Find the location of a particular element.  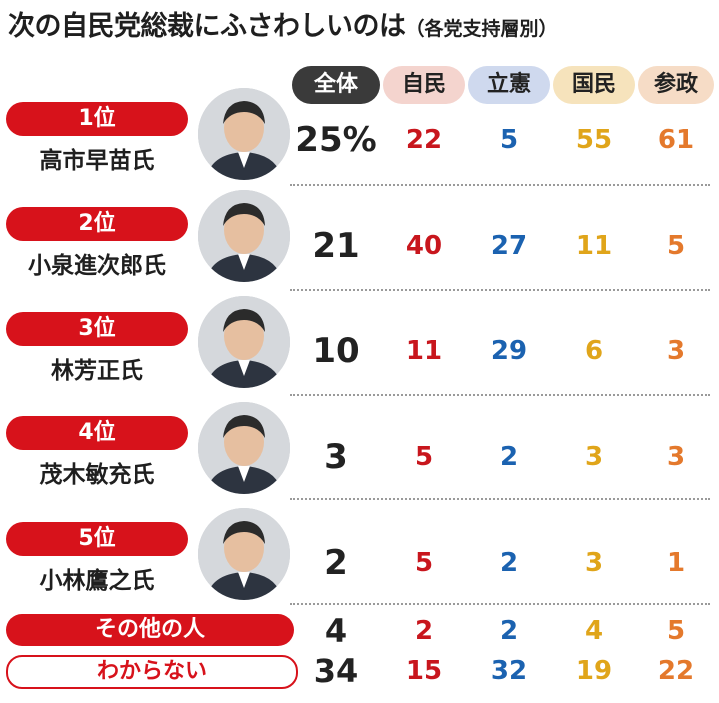

candidate-name-2: 小泉進次郎氏 is located at coordinates (97, 266).